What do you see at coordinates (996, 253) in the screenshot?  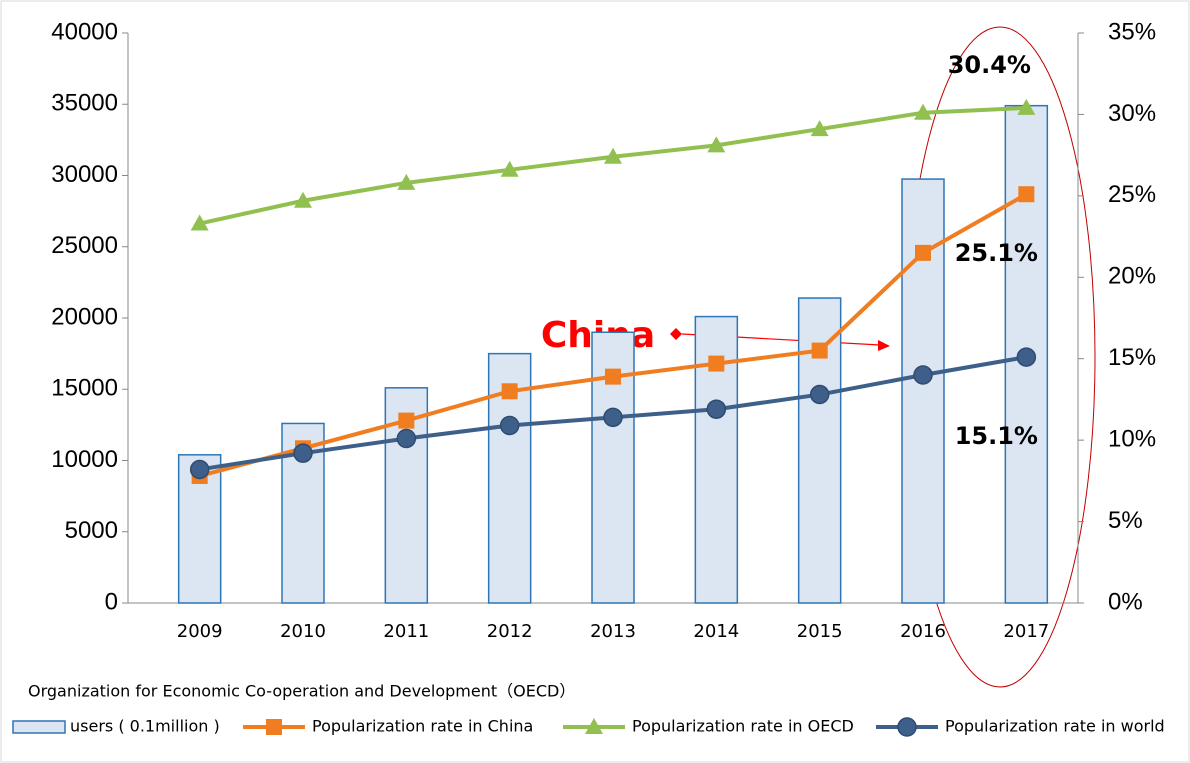 I see `value-label: 25.1%` at bounding box center [996, 253].